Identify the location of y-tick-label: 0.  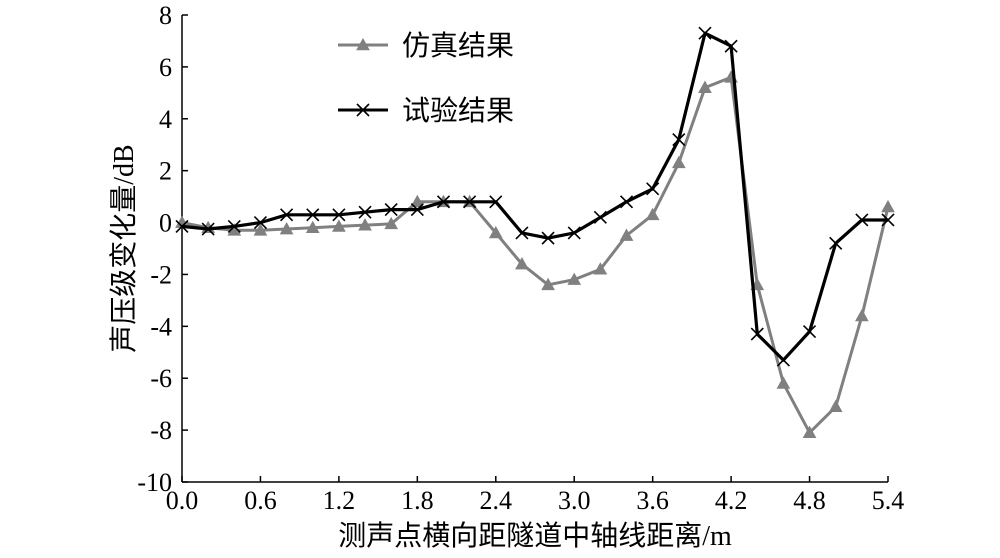
(165, 223).